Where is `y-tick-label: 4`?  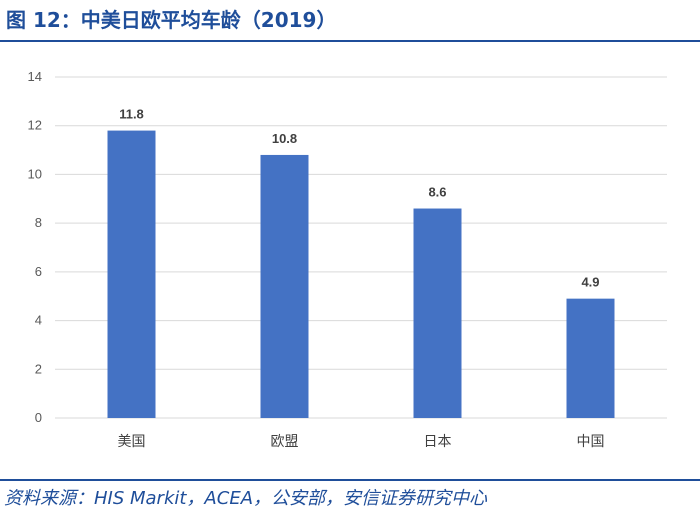 y-tick-label: 4 is located at coordinates (38, 320).